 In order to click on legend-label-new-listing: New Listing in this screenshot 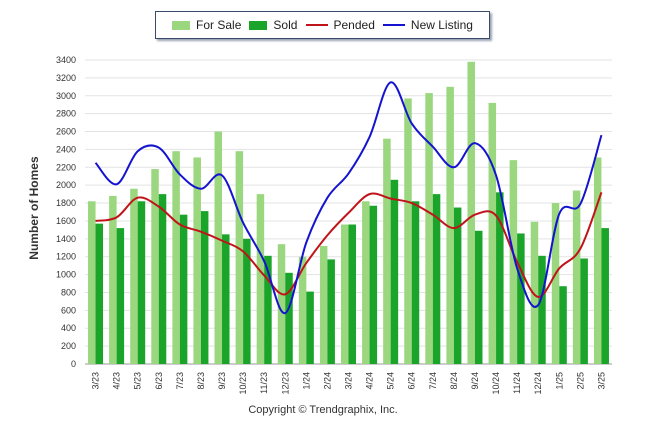, I will do `click(441, 25)`.